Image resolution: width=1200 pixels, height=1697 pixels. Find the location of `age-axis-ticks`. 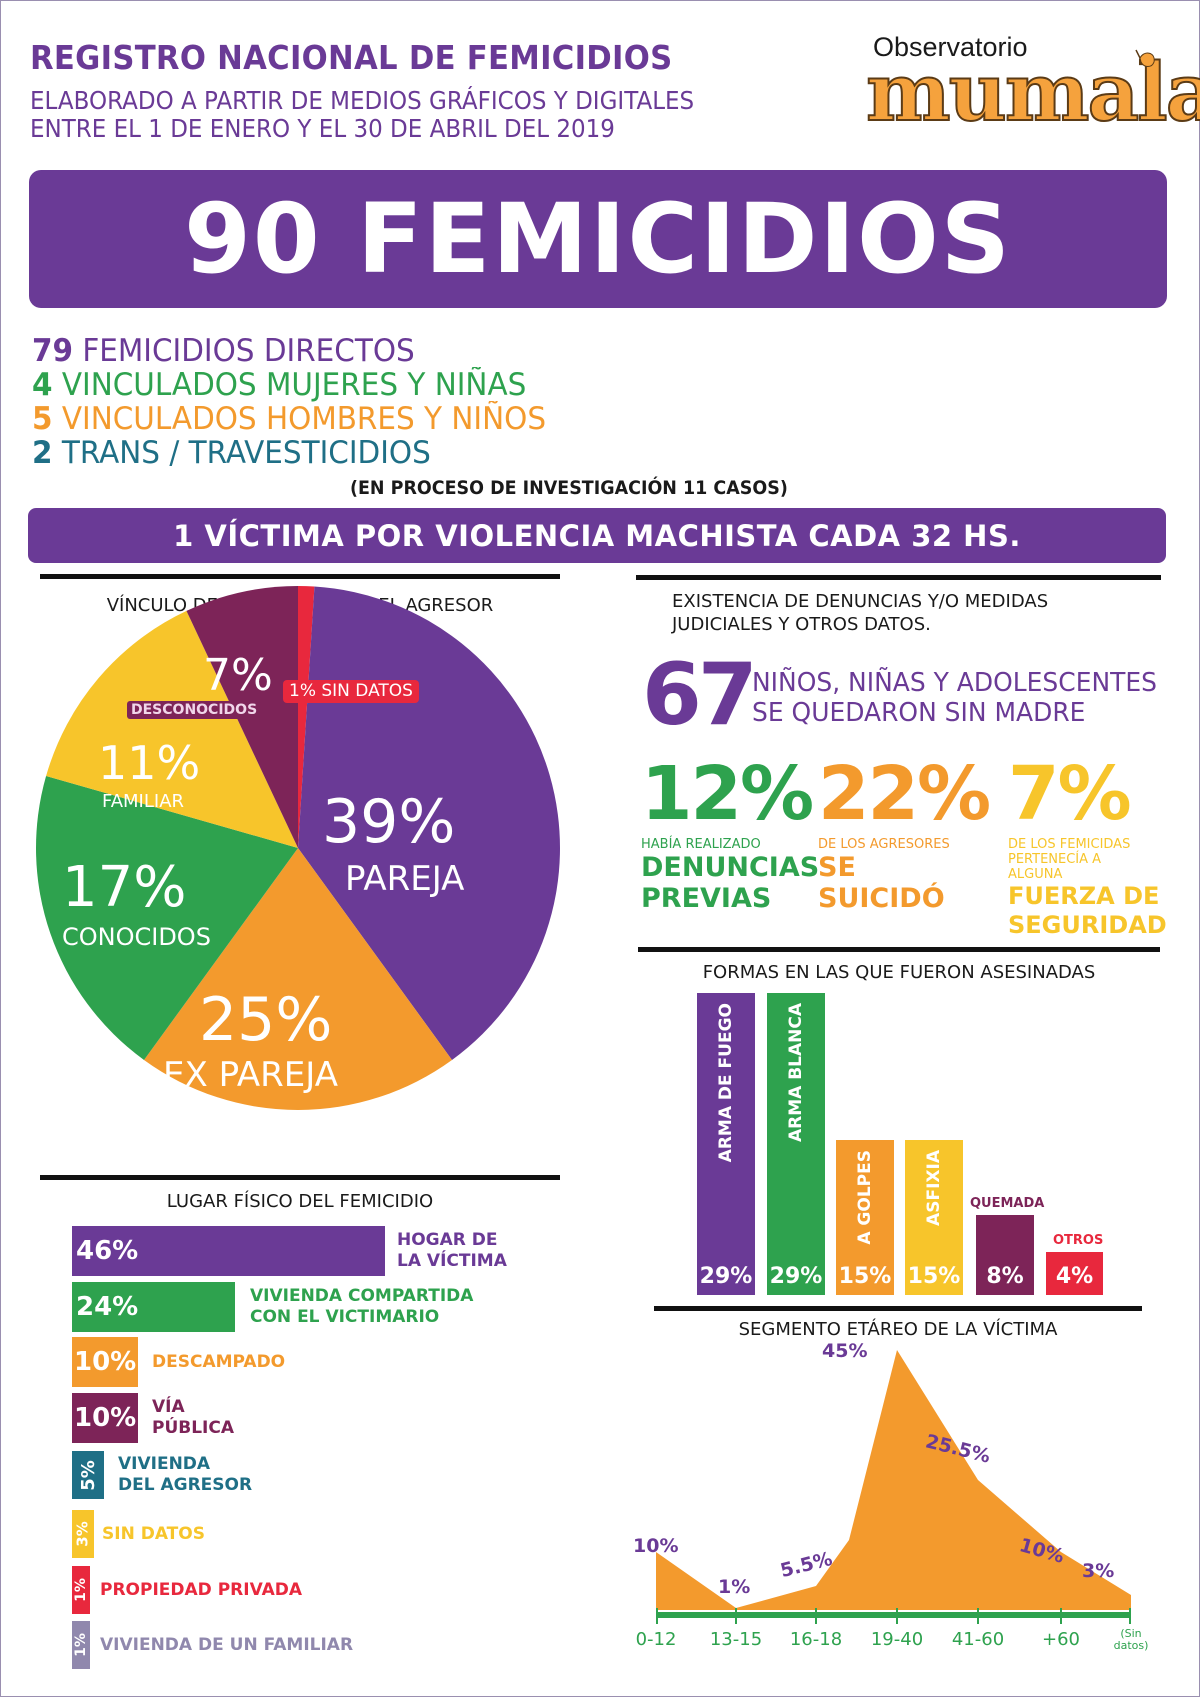

age-axis-ticks is located at coordinates (893, 1616).